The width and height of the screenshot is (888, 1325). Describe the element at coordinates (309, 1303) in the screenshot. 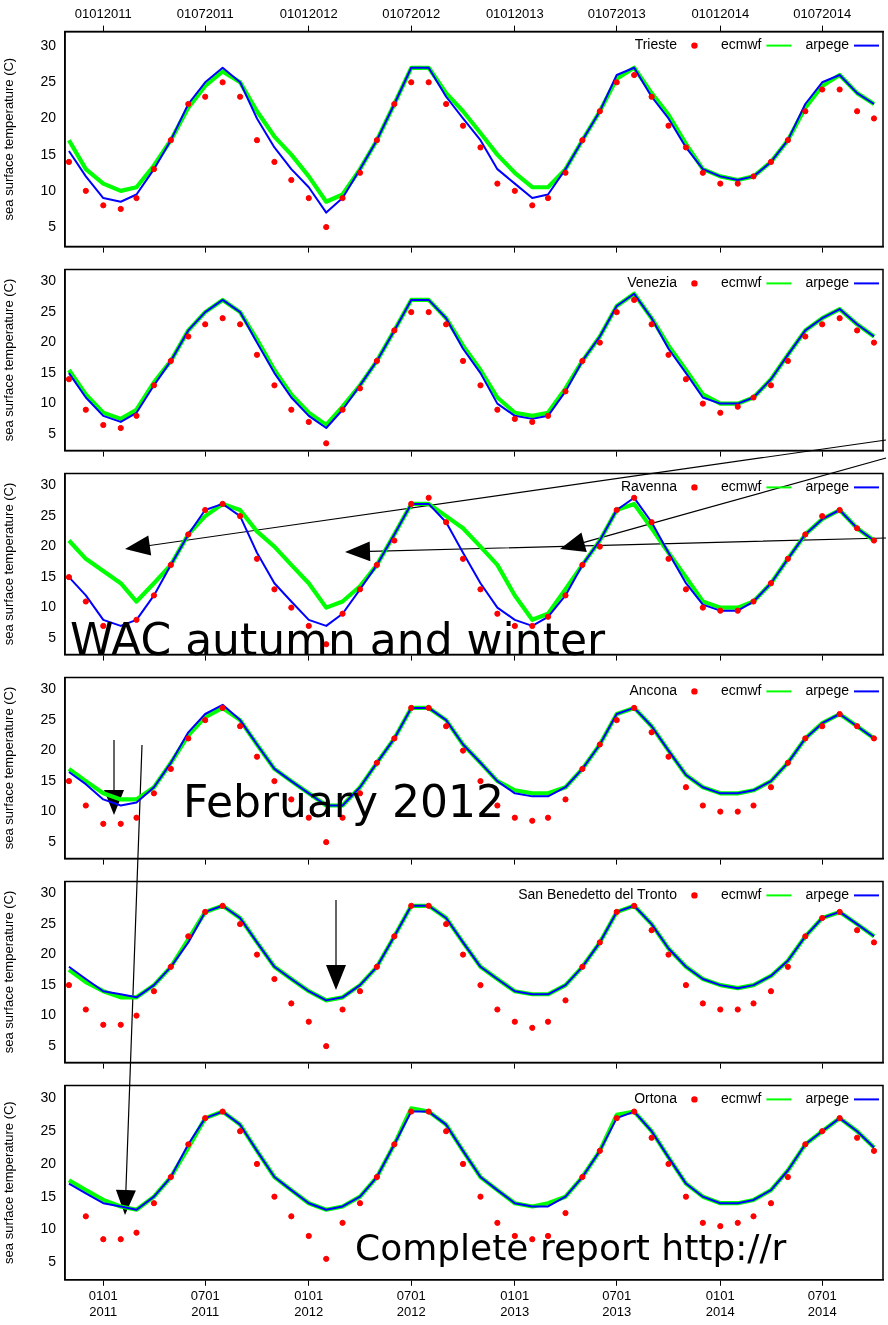

I see `x-tick-label: 0101 2012` at that location.